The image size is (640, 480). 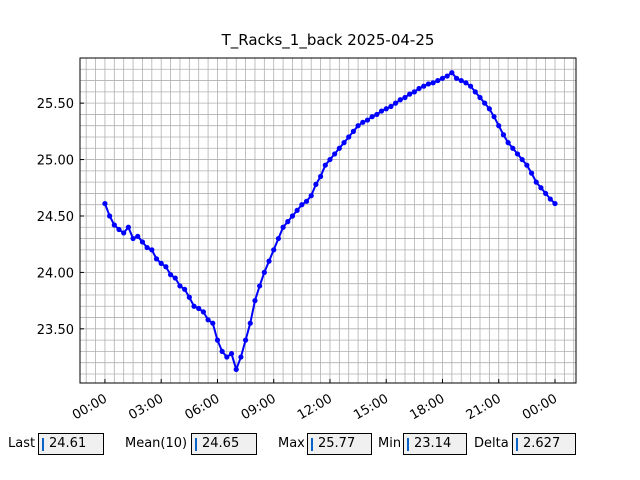 What do you see at coordinates (146, 407) in the screenshot?
I see `x-tick-label: 03:00` at bounding box center [146, 407].